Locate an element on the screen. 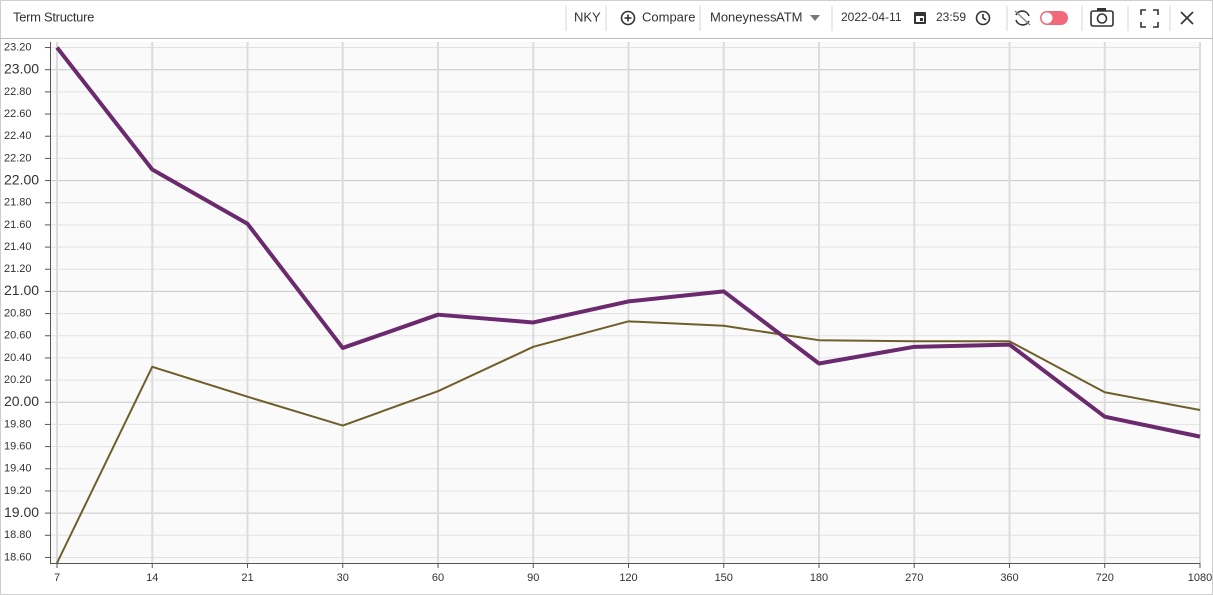 The height and width of the screenshot is (595, 1213). y-tick-label: 21.00 is located at coordinates (21, 290).